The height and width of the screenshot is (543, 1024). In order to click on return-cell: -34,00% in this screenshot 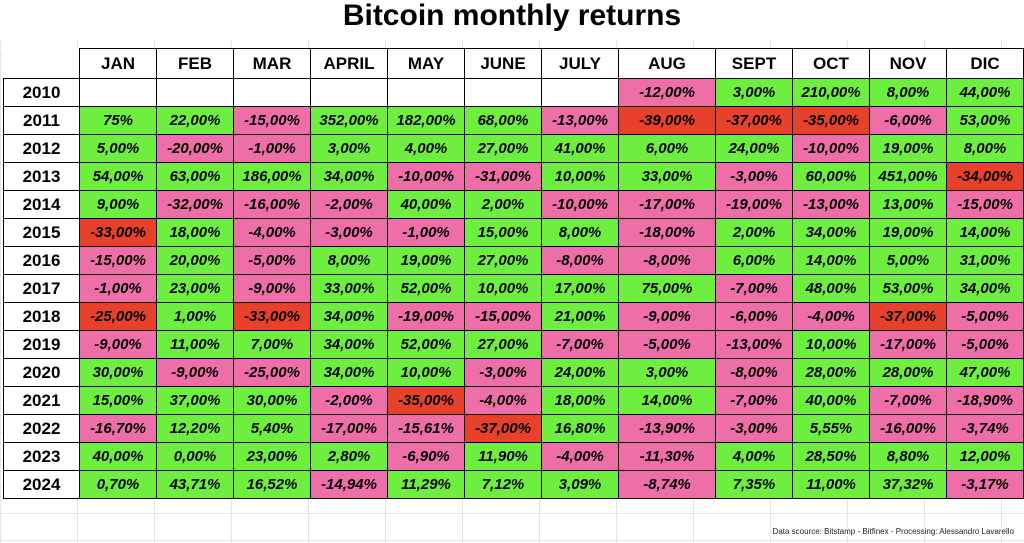, I will do `click(985, 176)`.